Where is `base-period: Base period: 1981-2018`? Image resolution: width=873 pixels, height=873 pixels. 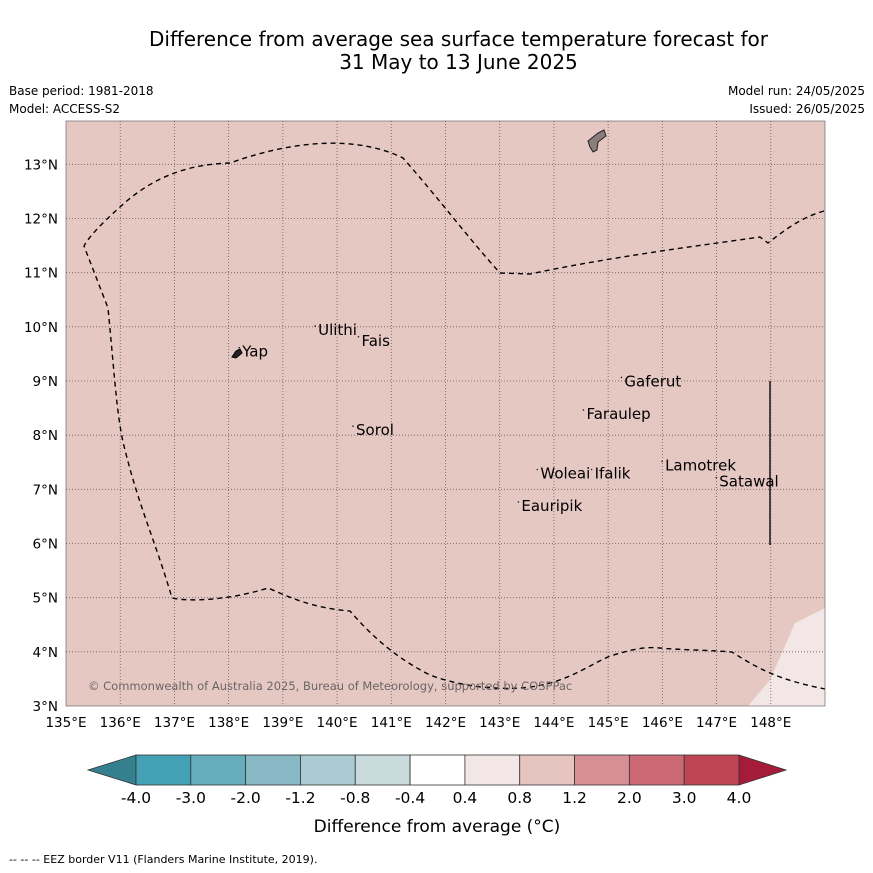 base-period: Base period: 1981-2018 is located at coordinates (81, 91).